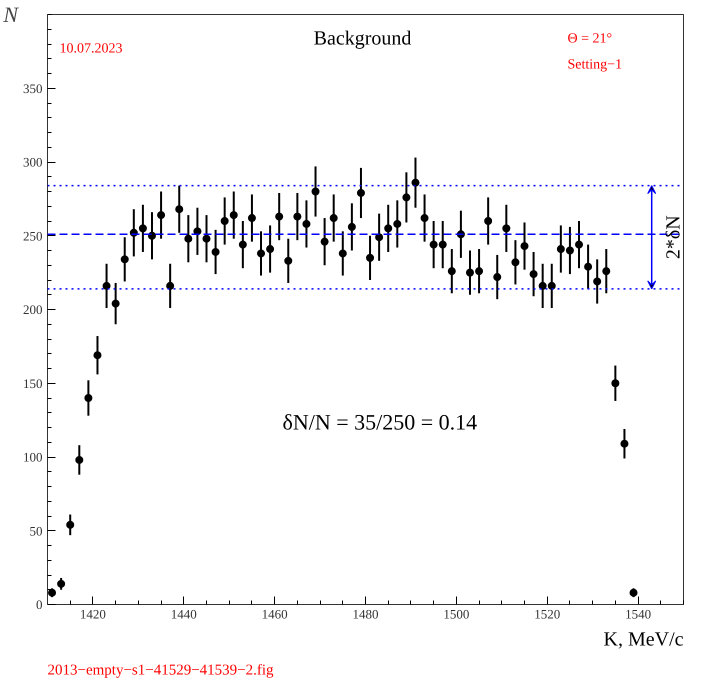 The height and width of the screenshot is (683, 705). I want to click on y-tick-label: 100, so click(32, 457).